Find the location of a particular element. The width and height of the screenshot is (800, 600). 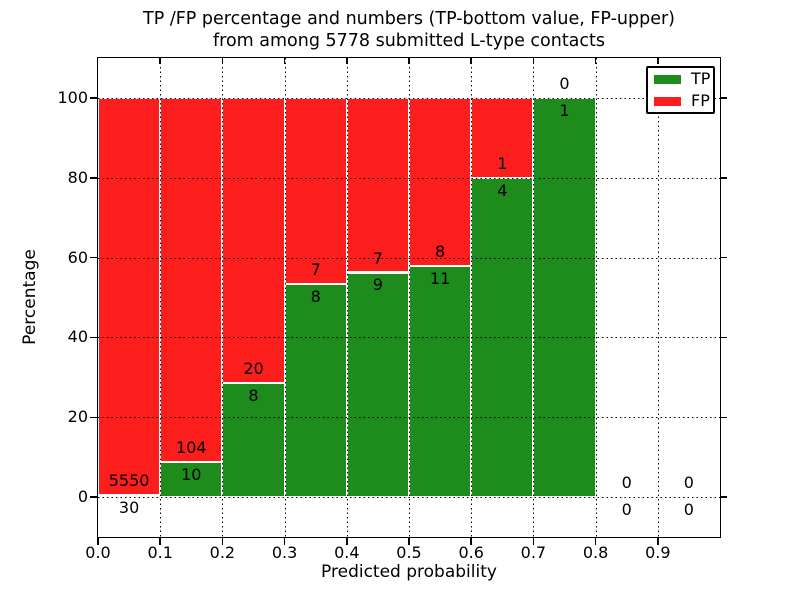

x-tick-label: 0.2 is located at coordinates (222, 552).